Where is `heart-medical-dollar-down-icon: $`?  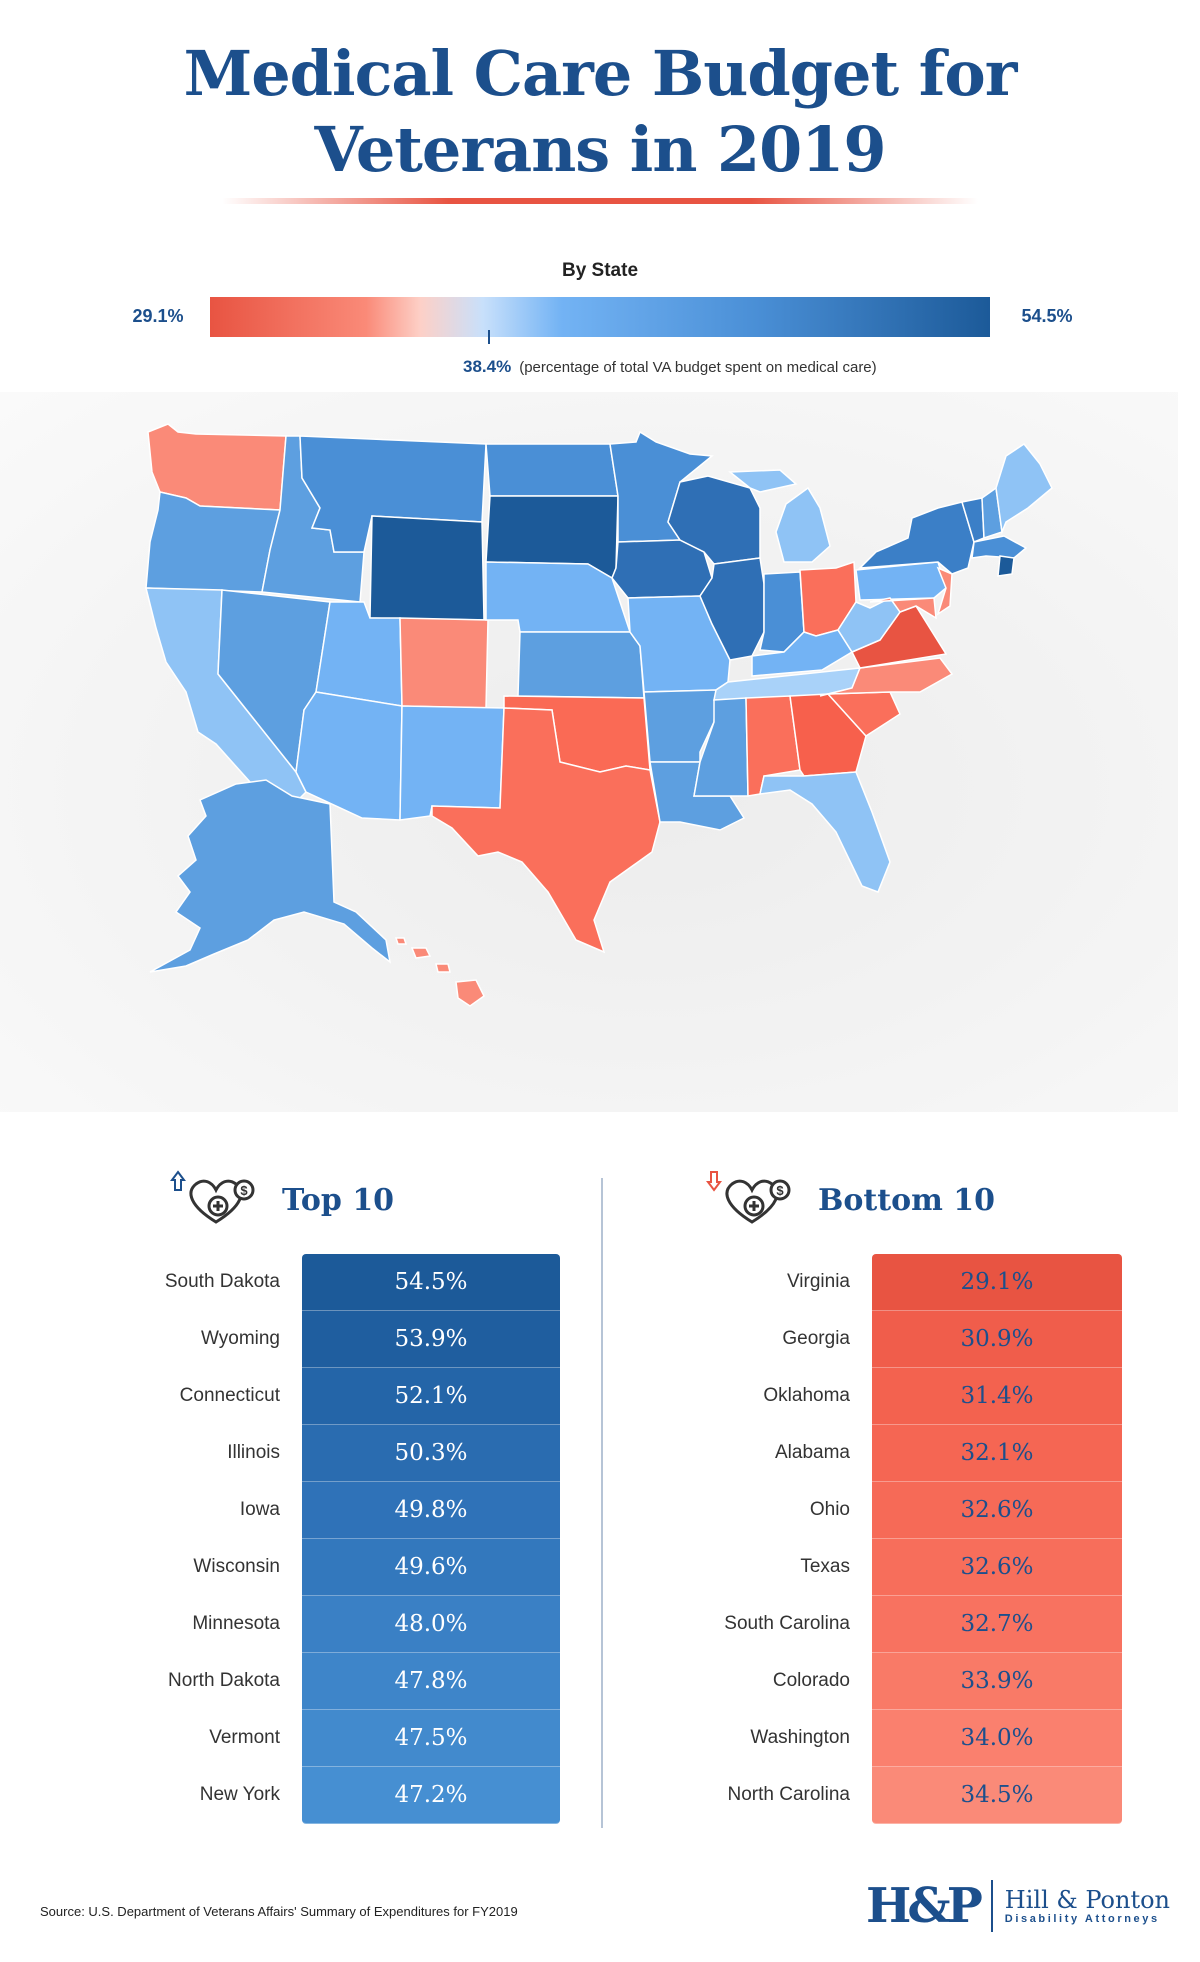
heart-medical-dollar-down-icon: $ is located at coordinates (748, 1197).